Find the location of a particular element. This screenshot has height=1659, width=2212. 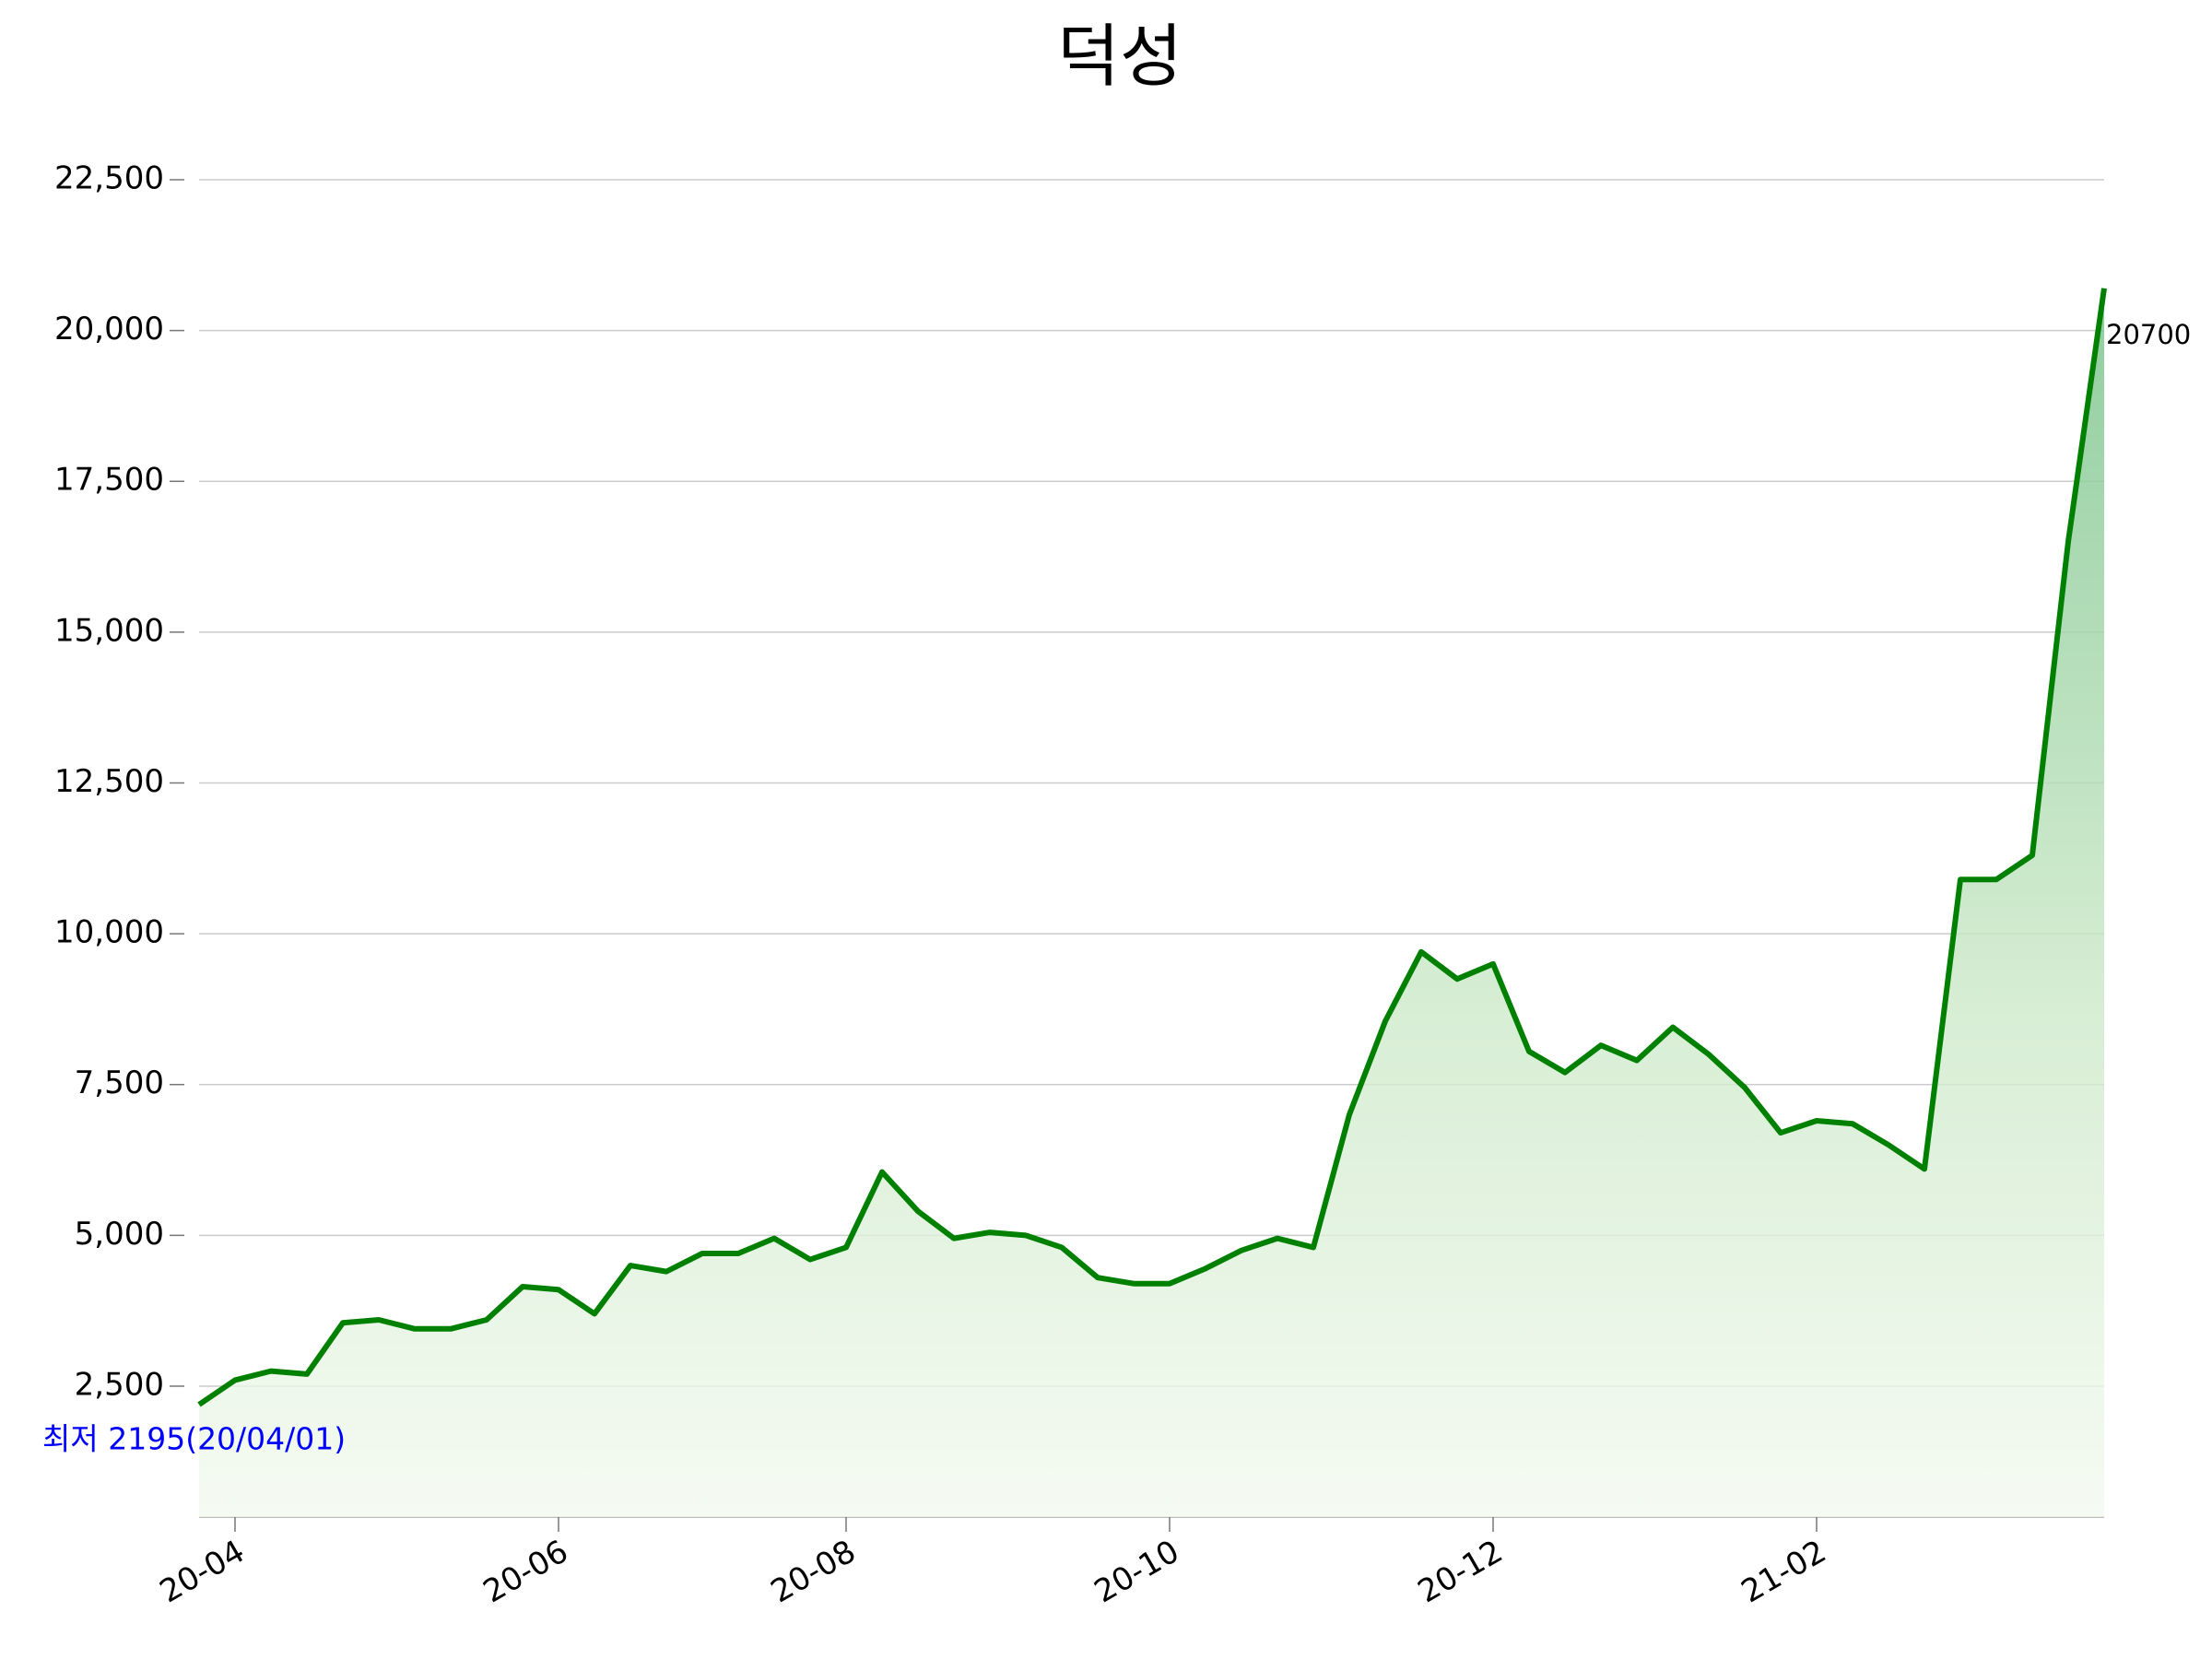

y-tick-label: 17,500 is located at coordinates (109, 480).